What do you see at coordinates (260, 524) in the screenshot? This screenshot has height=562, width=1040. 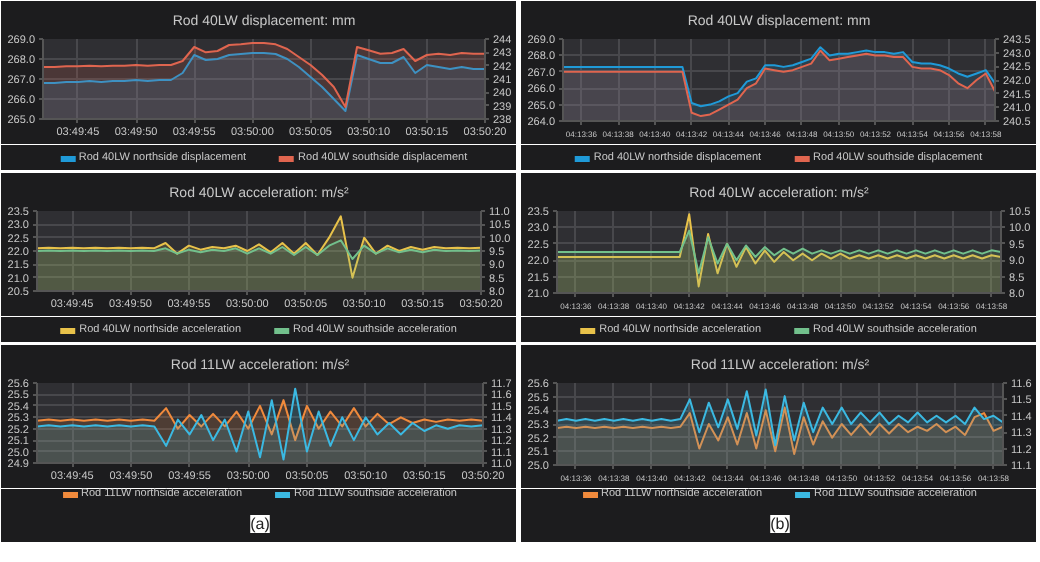 I see `text: (a)` at bounding box center [260, 524].